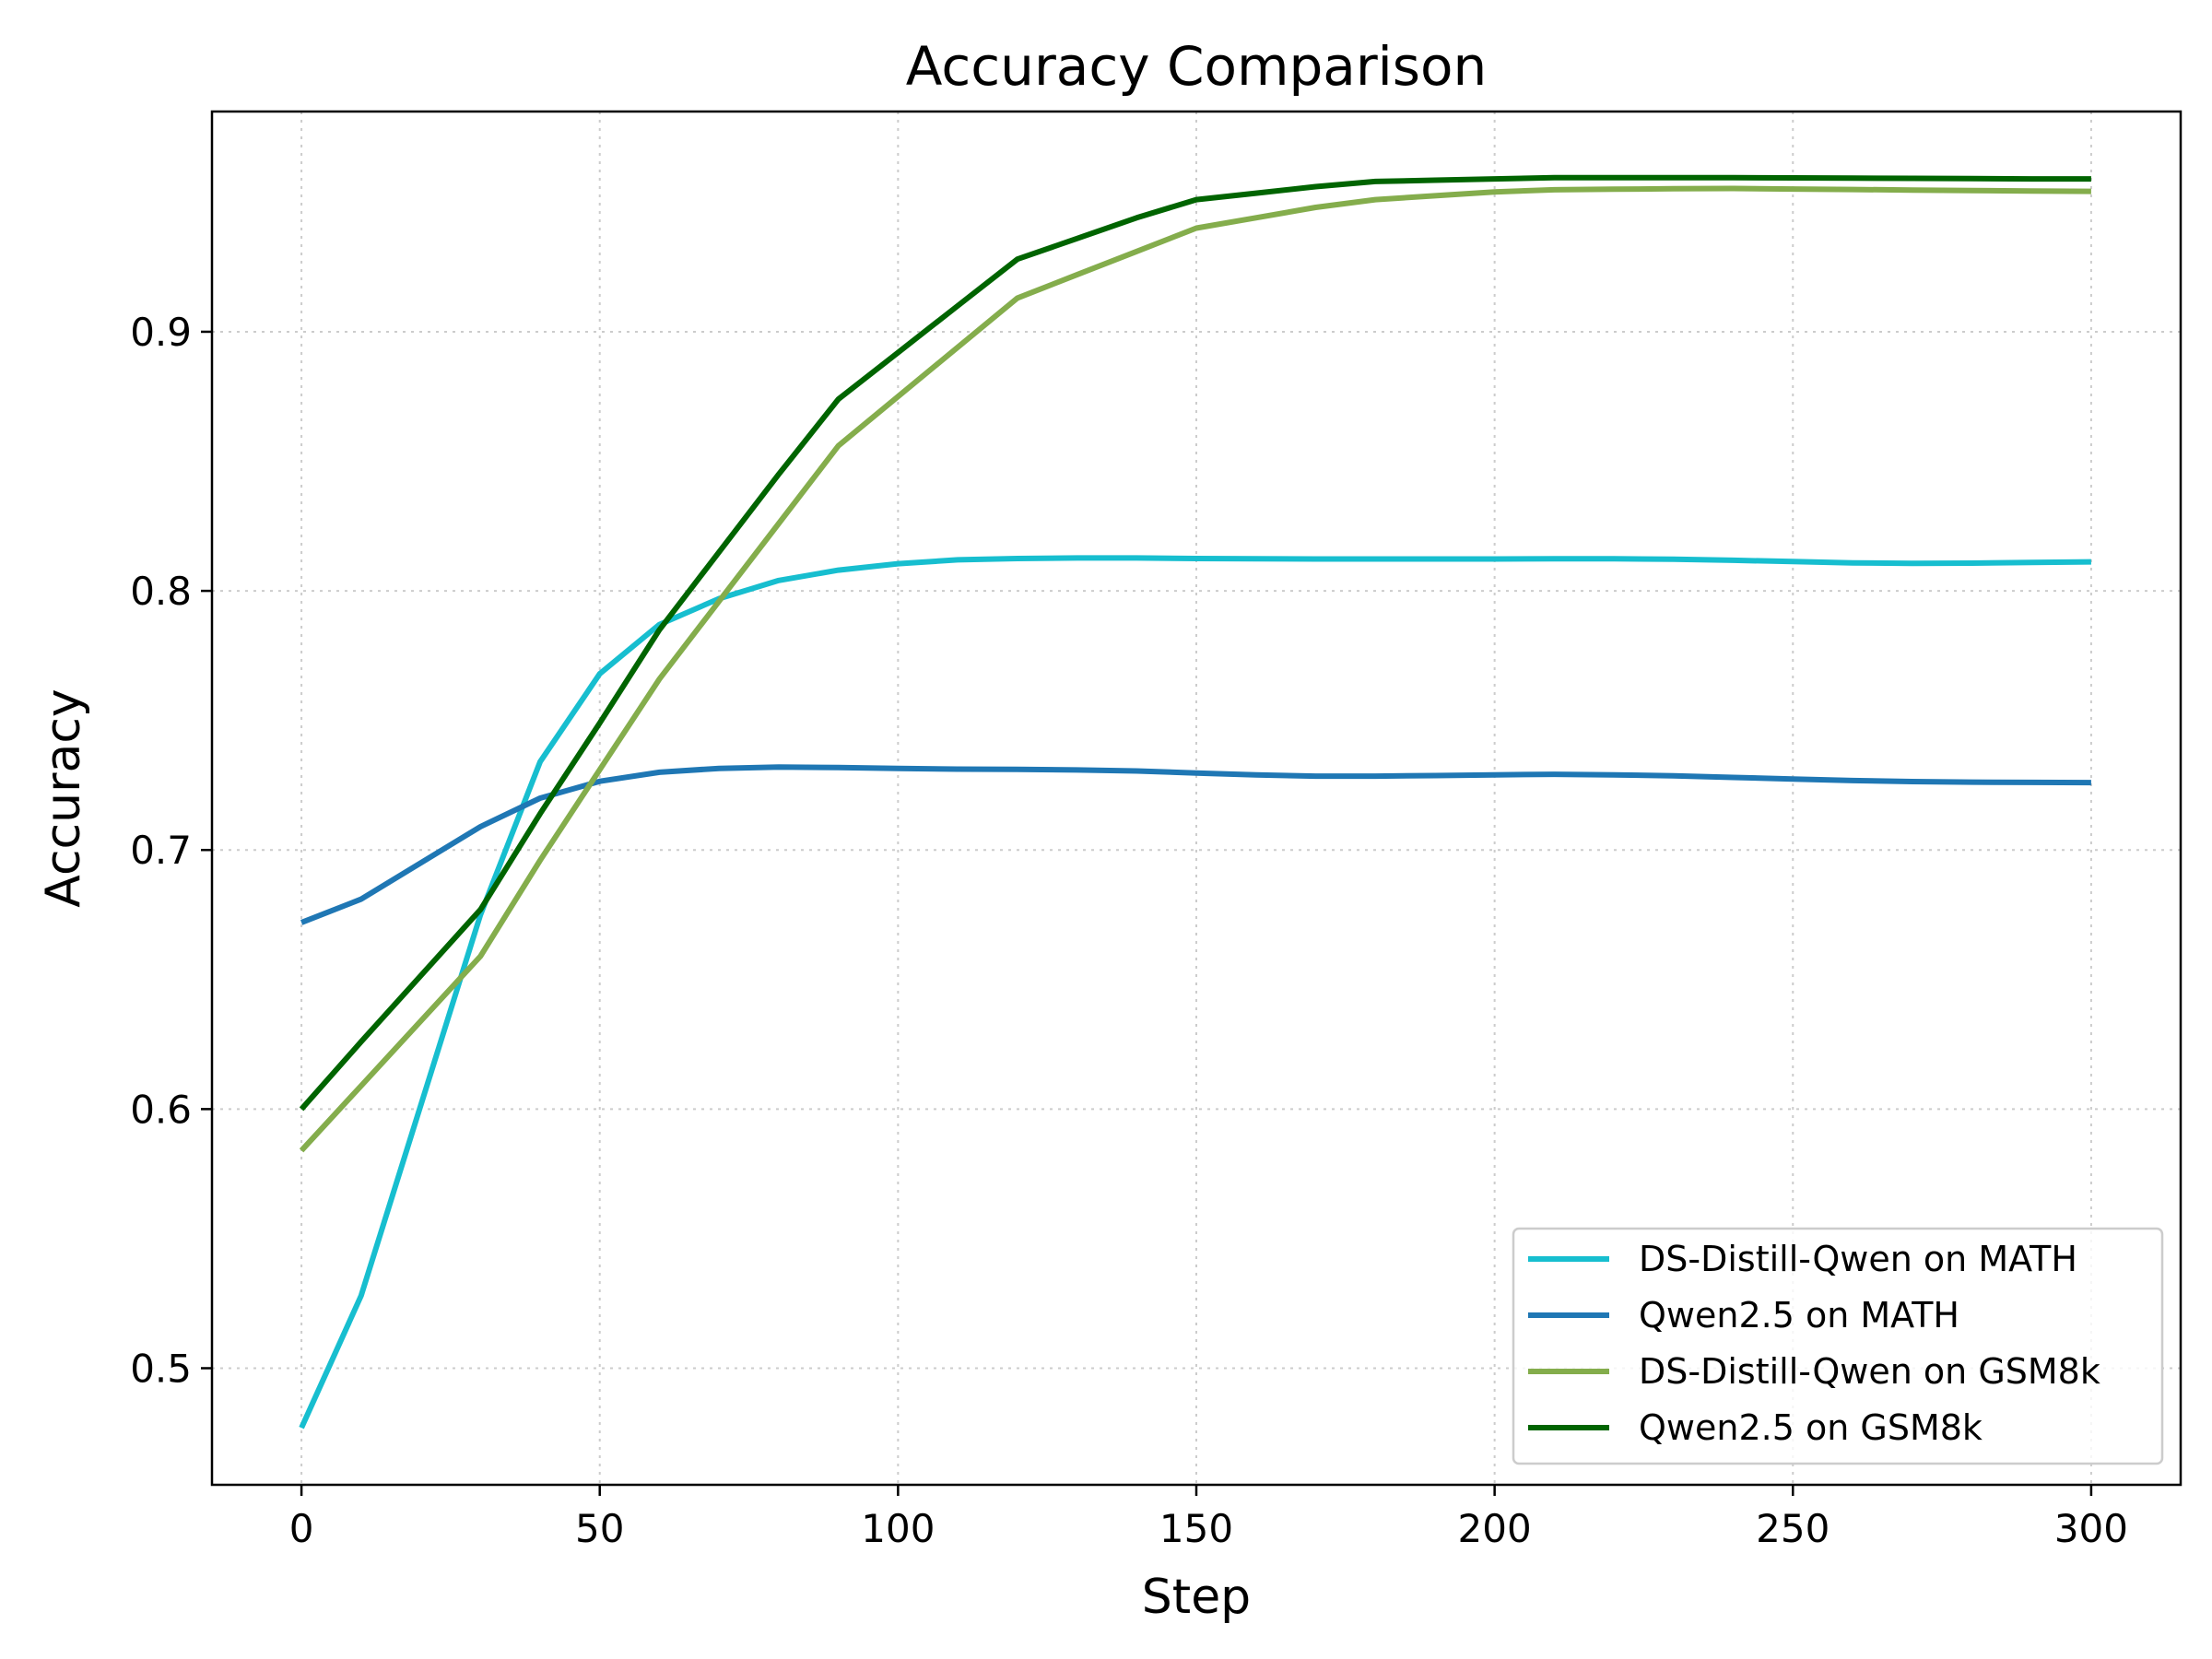 This screenshot has height=1659, width=2212. Describe the element at coordinates (1811, 1427) in the screenshot. I see `legend-label-4: Qwen2.5 on GSM8k` at that location.